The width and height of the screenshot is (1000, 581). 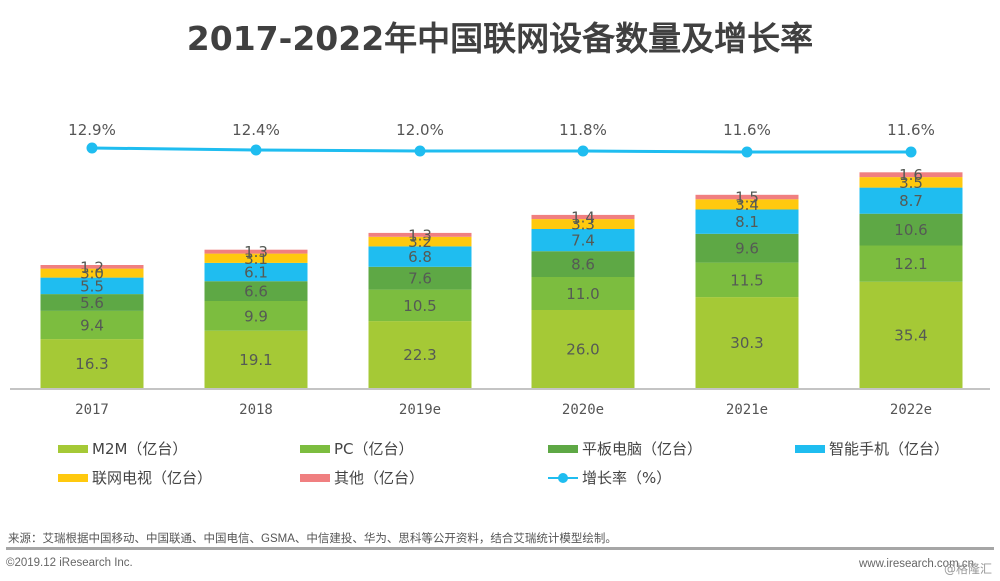 I want to click on legend-label: PC（亿台）, so click(x=374, y=449).